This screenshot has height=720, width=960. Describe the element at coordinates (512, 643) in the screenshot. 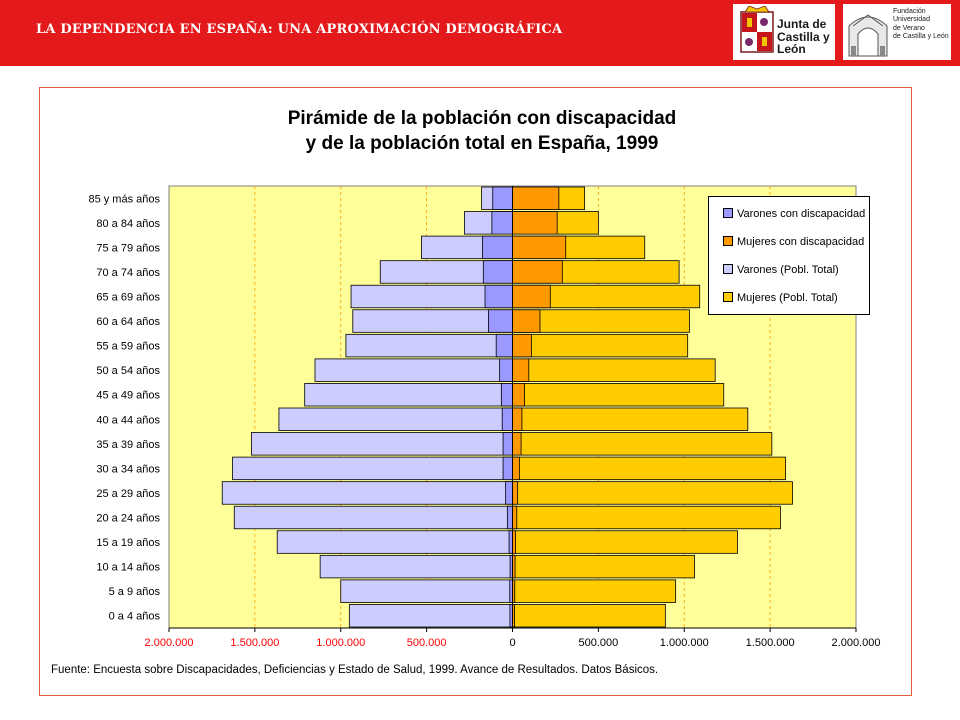

I see `x-tick-label: 0` at that location.